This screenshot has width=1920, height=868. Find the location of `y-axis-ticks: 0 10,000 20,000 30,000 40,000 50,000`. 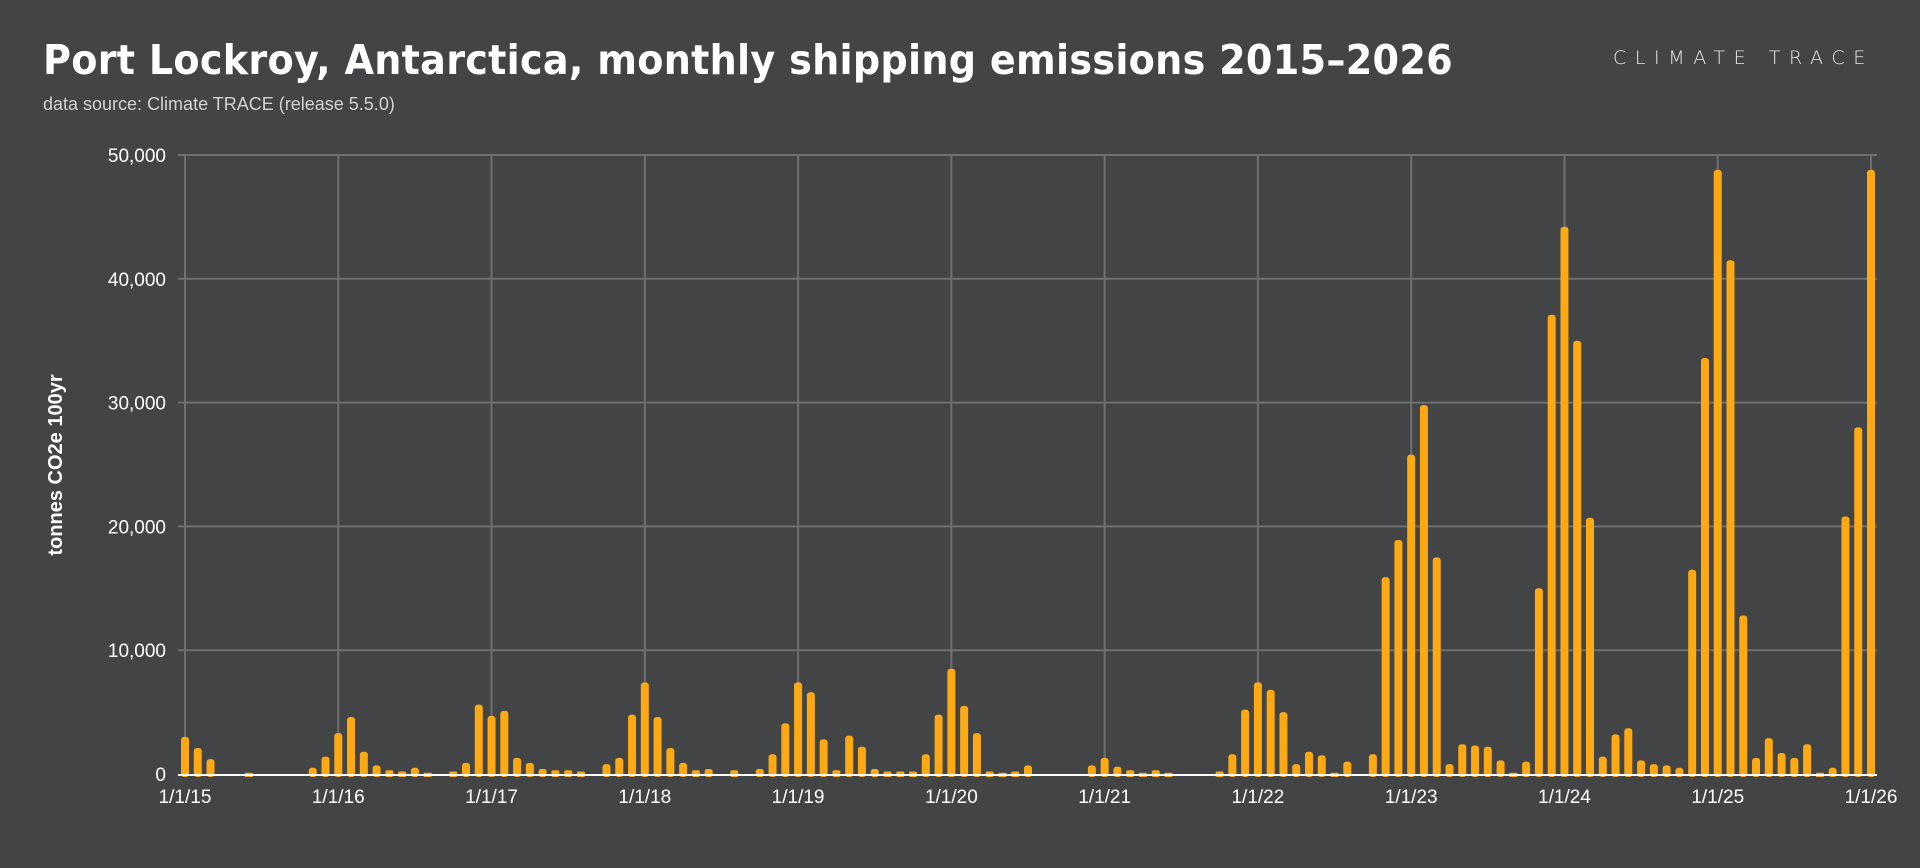

y-axis-ticks: 0 10,000 20,000 30,000 40,000 50,000 is located at coordinates (137, 466).